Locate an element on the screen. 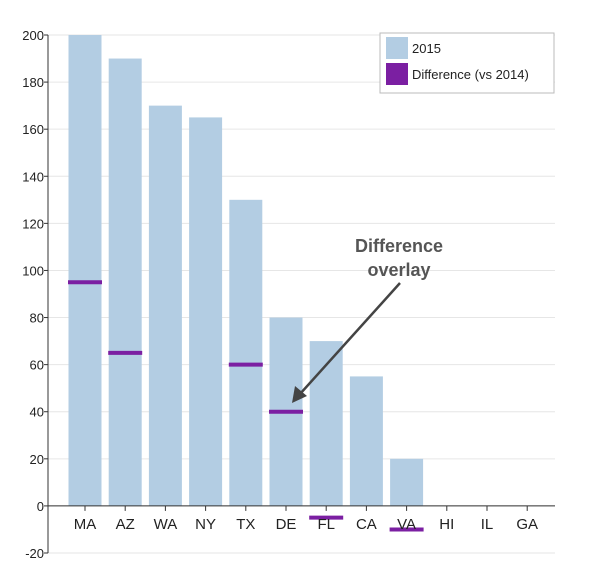 Image resolution: width=590 pixels, height=585 pixels. y-tick-label: 80 is located at coordinates (37, 318).